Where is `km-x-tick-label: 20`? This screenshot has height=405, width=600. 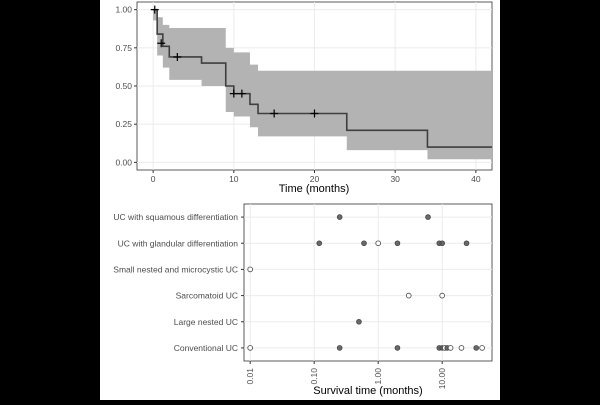 km-x-tick-label: 20 is located at coordinates (315, 179).